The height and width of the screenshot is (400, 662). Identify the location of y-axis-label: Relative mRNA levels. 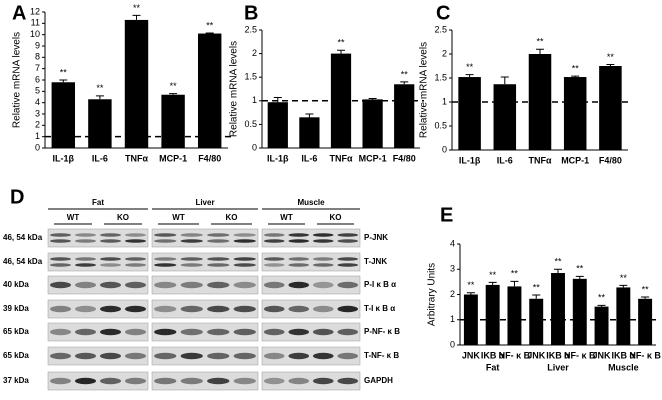
(17, 80).